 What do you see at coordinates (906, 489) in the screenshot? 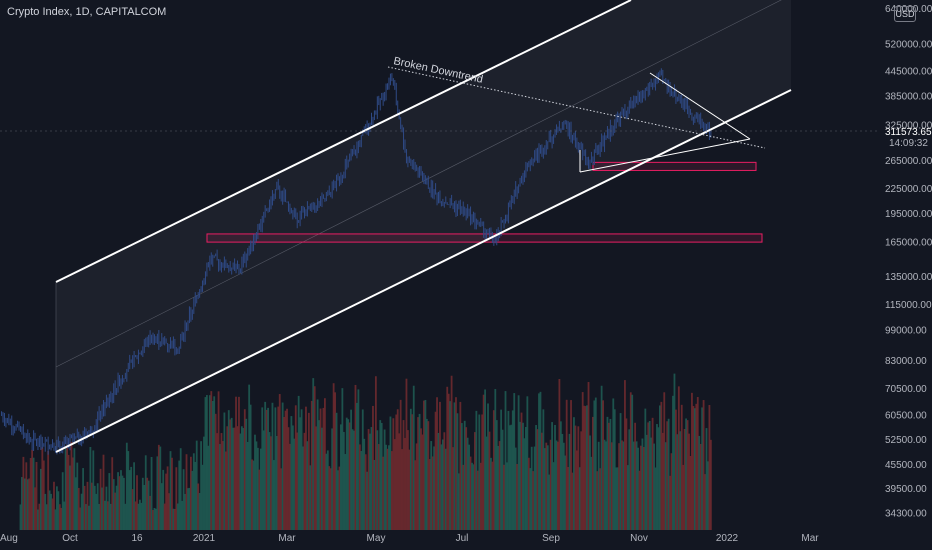
I see `price-tick-label: 39500.00` at bounding box center [906, 489].